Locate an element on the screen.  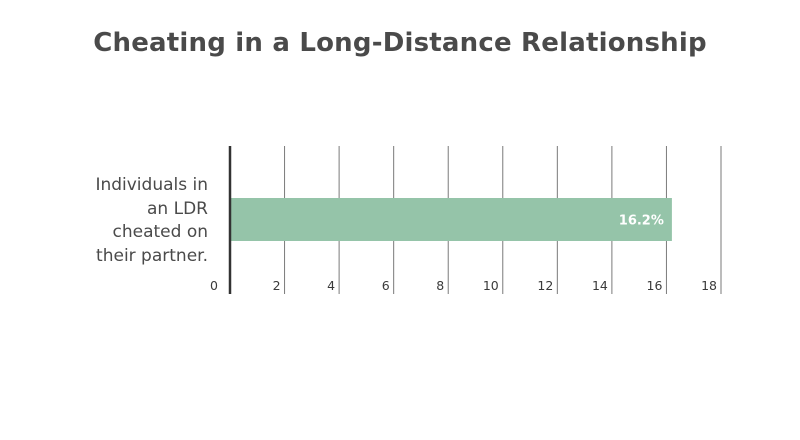
bar is located at coordinates (451, 219).